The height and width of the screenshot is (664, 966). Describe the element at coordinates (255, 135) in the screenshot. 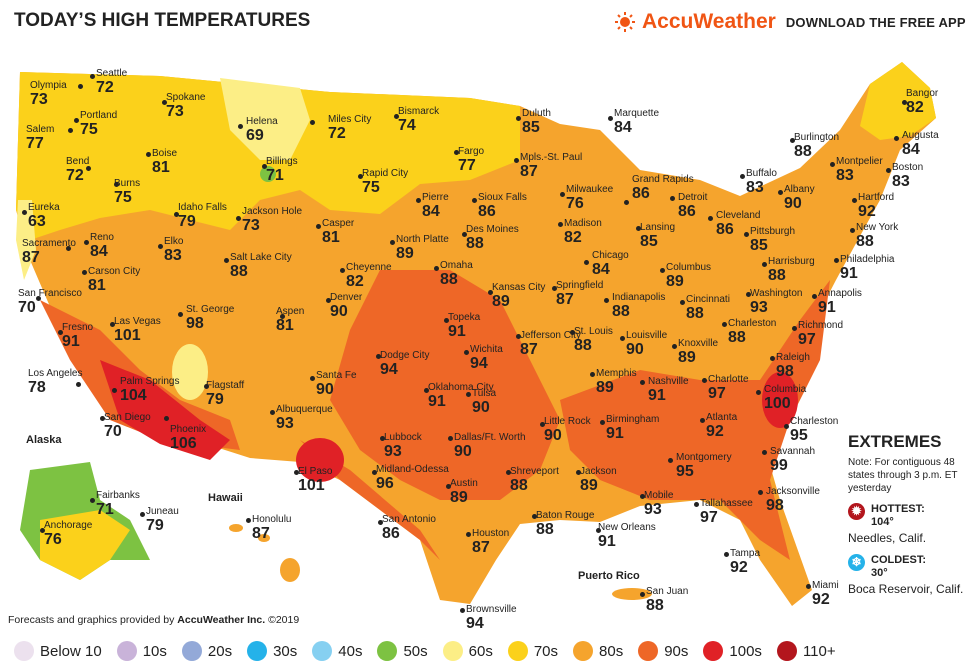

I see `city-temp: 69` at that location.